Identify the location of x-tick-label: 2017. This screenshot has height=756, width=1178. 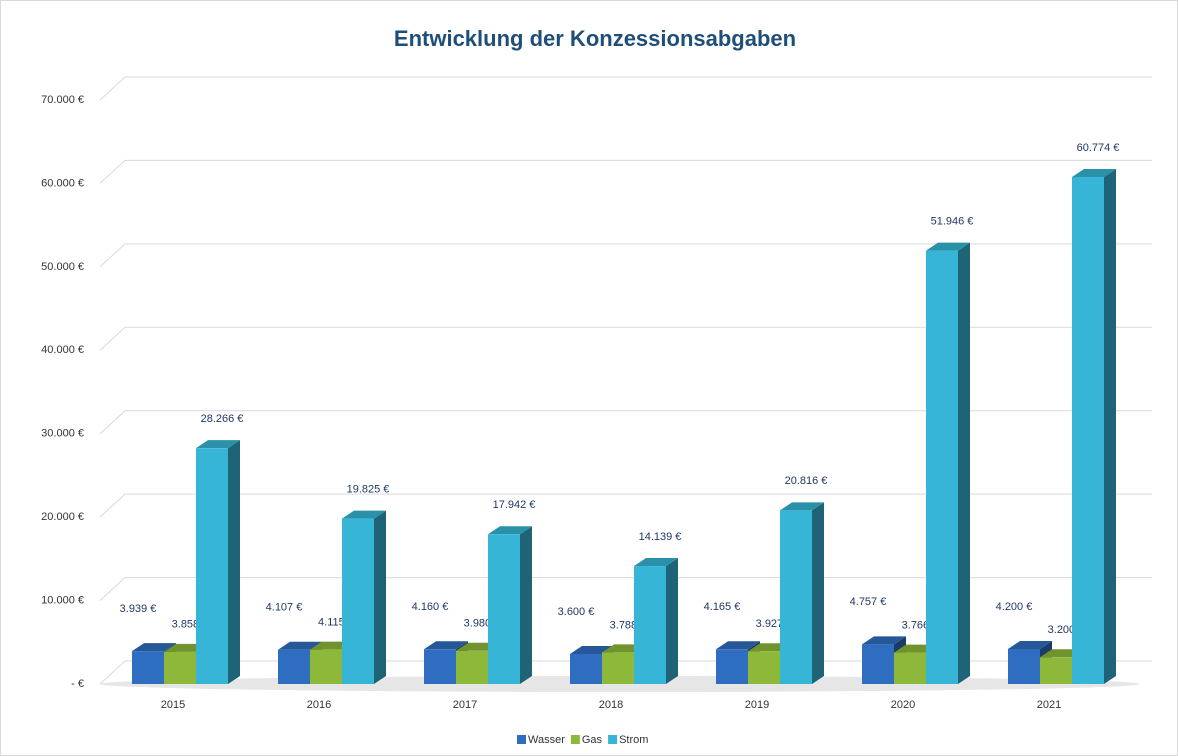
(465, 705).